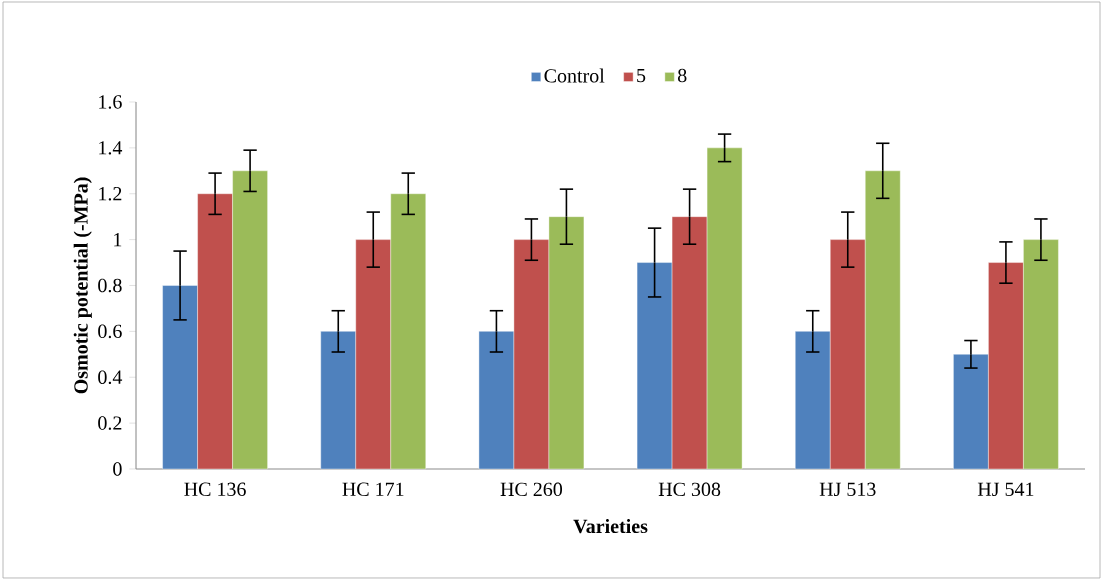  What do you see at coordinates (373, 489) in the screenshot?
I see `x-tick-label: HC 171` at bounding box center [373, 489].